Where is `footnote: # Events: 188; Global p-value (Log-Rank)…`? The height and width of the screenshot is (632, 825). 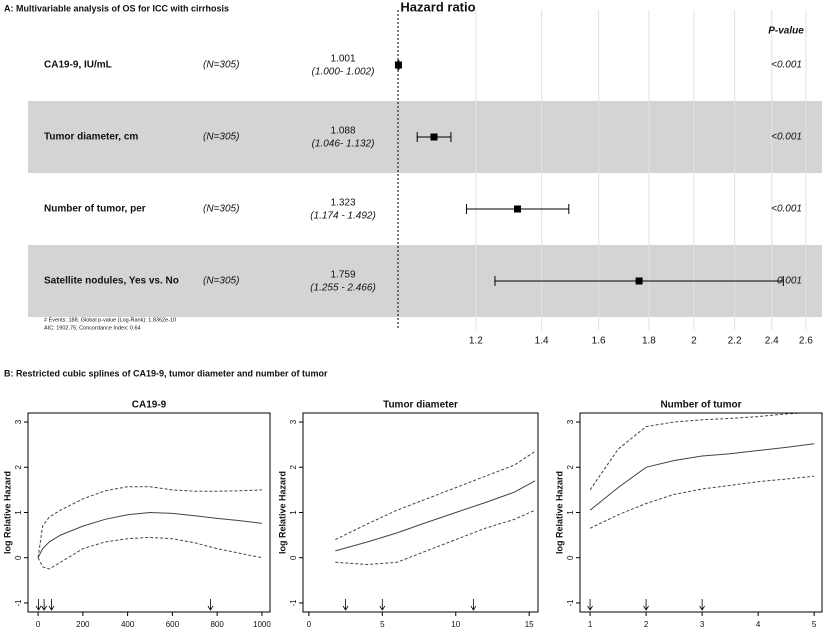
footnote: # Events: 188; Global p-value (Log-Rank)… is located at coordinates (110, 320).